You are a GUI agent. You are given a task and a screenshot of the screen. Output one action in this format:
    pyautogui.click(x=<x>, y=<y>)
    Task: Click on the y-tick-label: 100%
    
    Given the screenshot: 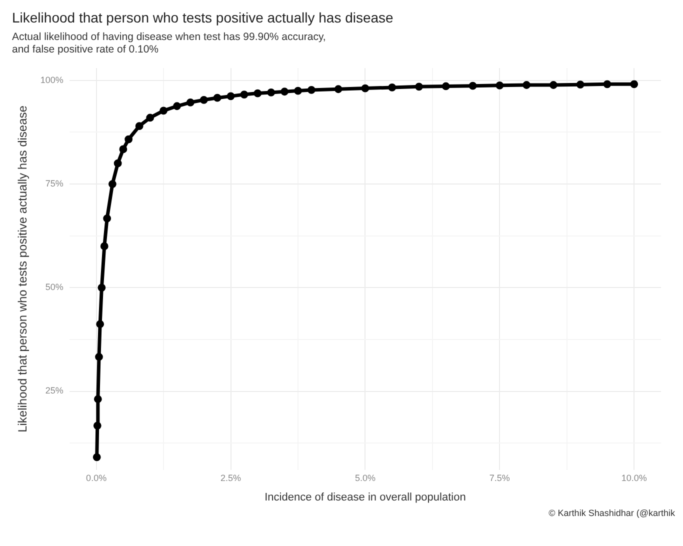 What is the action you would take?
    pyautogui.click(x=52, y=79)
    